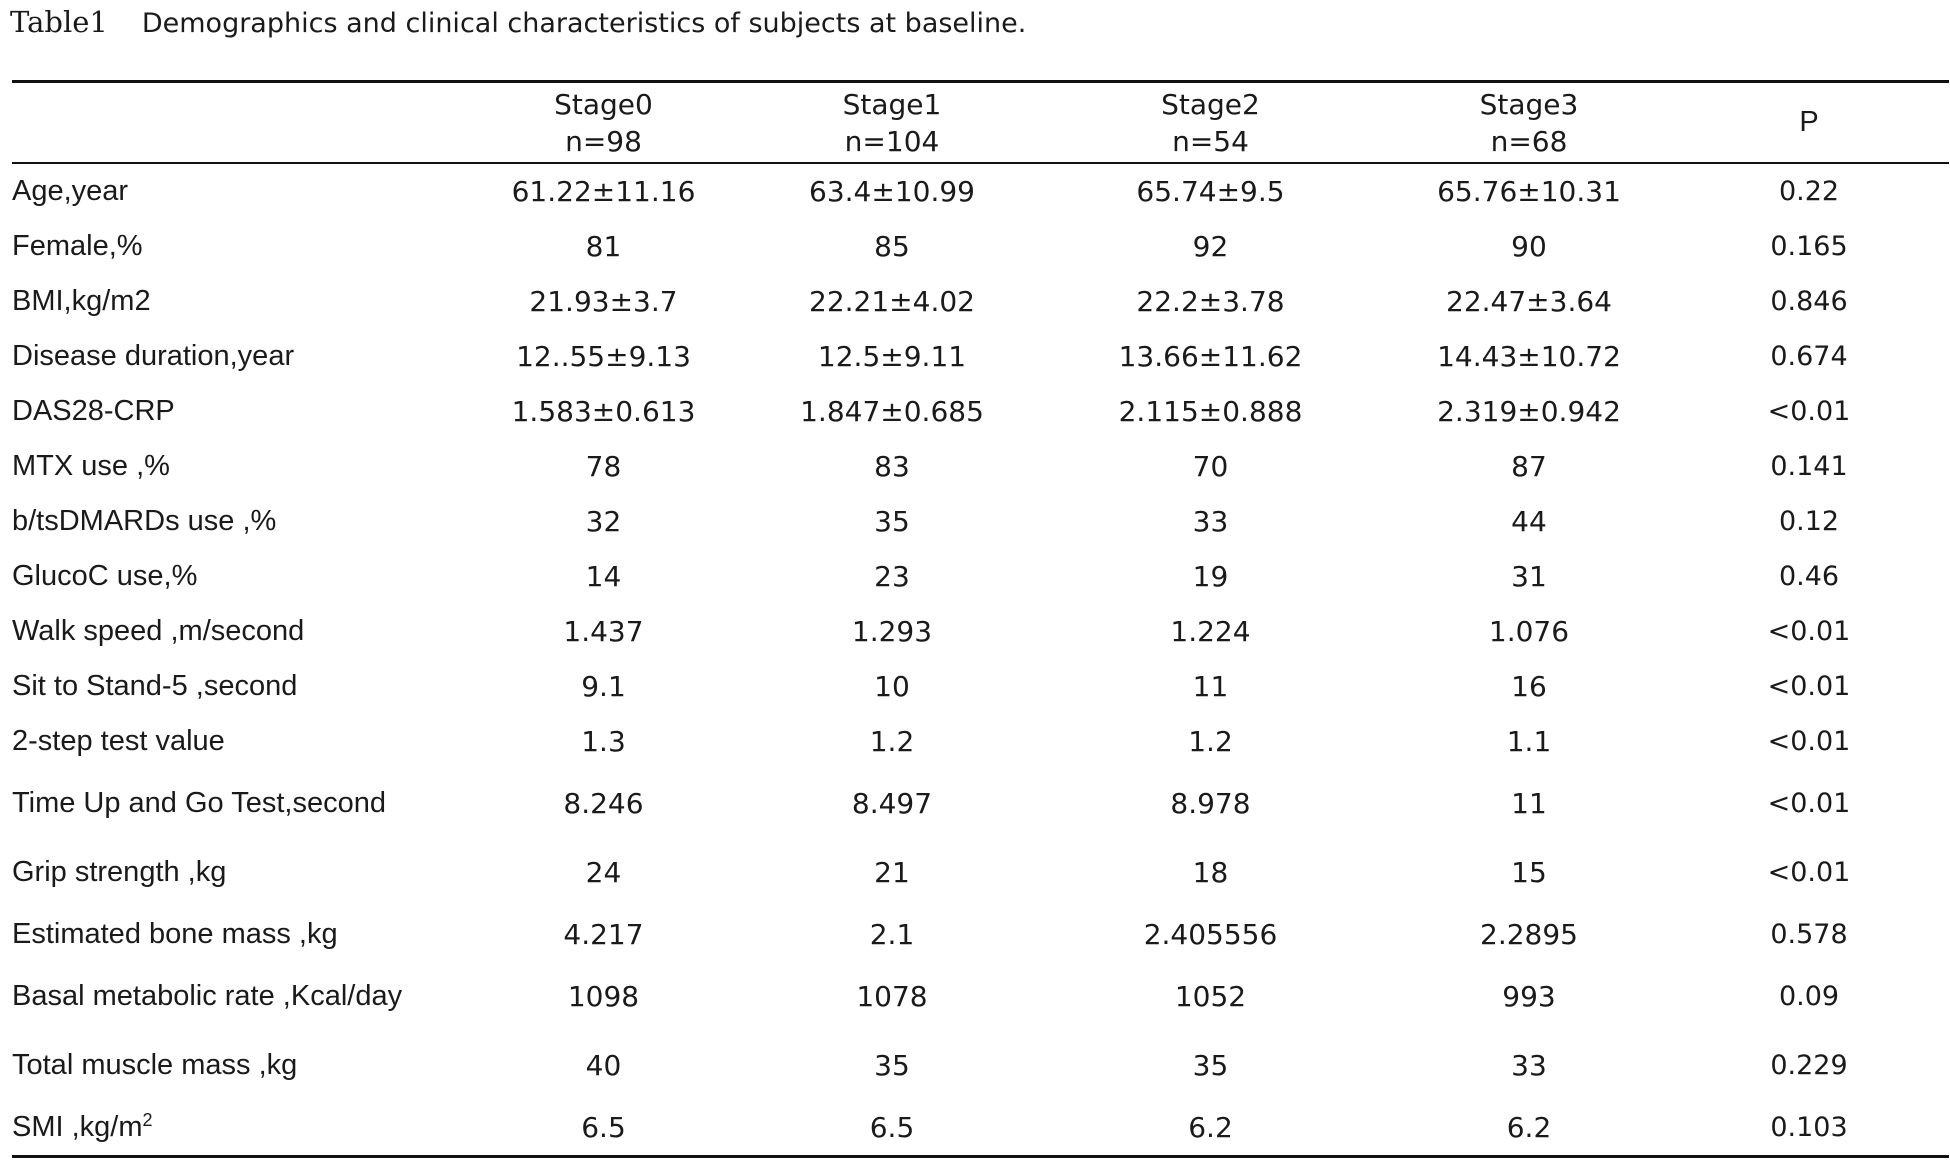  What do you see at coordinates (1809, 246) in the screenshot?
I see `p-value-cell: 0.165` at bounding box center [1809, 246].